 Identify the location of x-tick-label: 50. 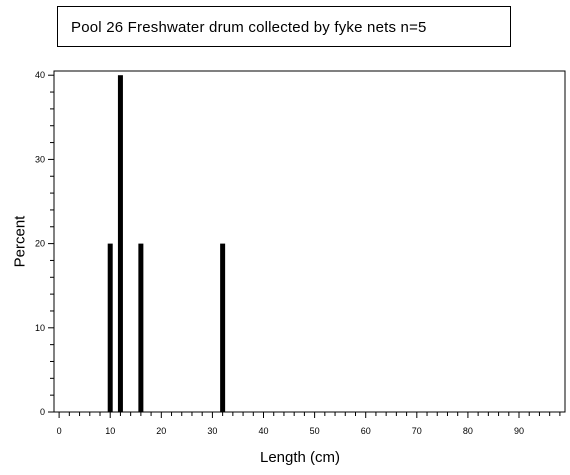
(315, 431).